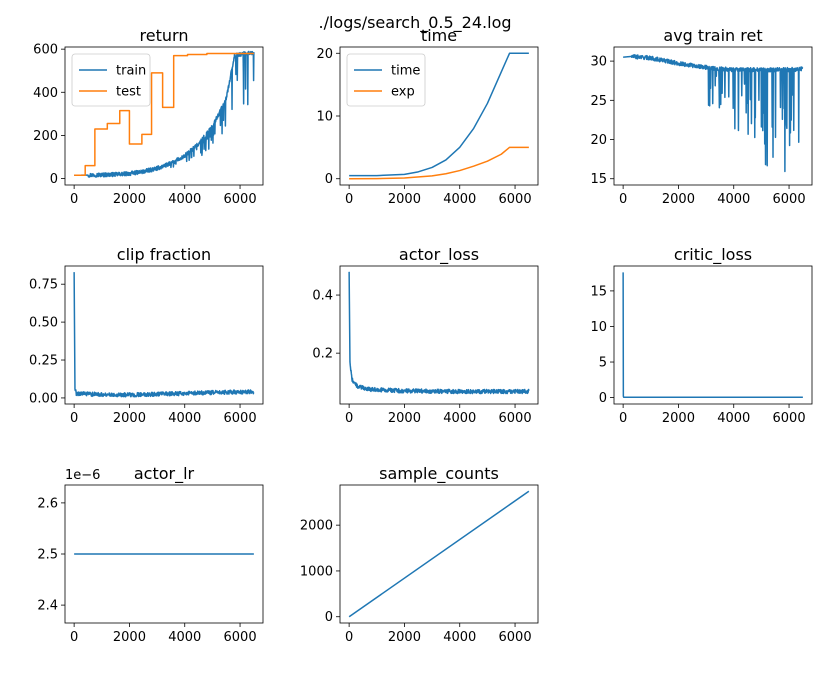  I want to click on figure-suptitle: ./logs/search_0.5_24.log, so click(414, 23).